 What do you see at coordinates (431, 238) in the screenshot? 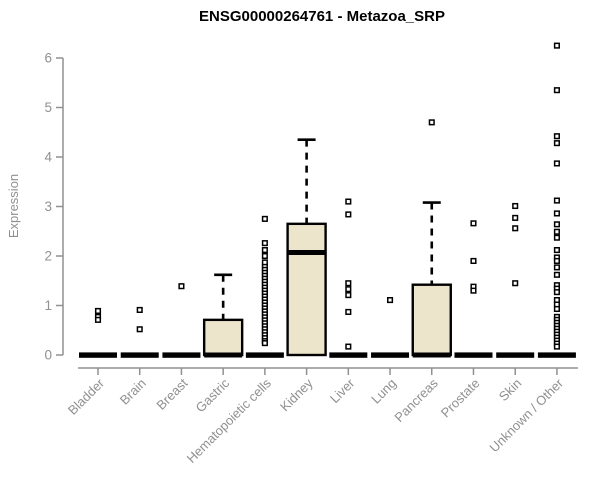
I see `boxplot-pancreas` at bounding box center [431, 238].